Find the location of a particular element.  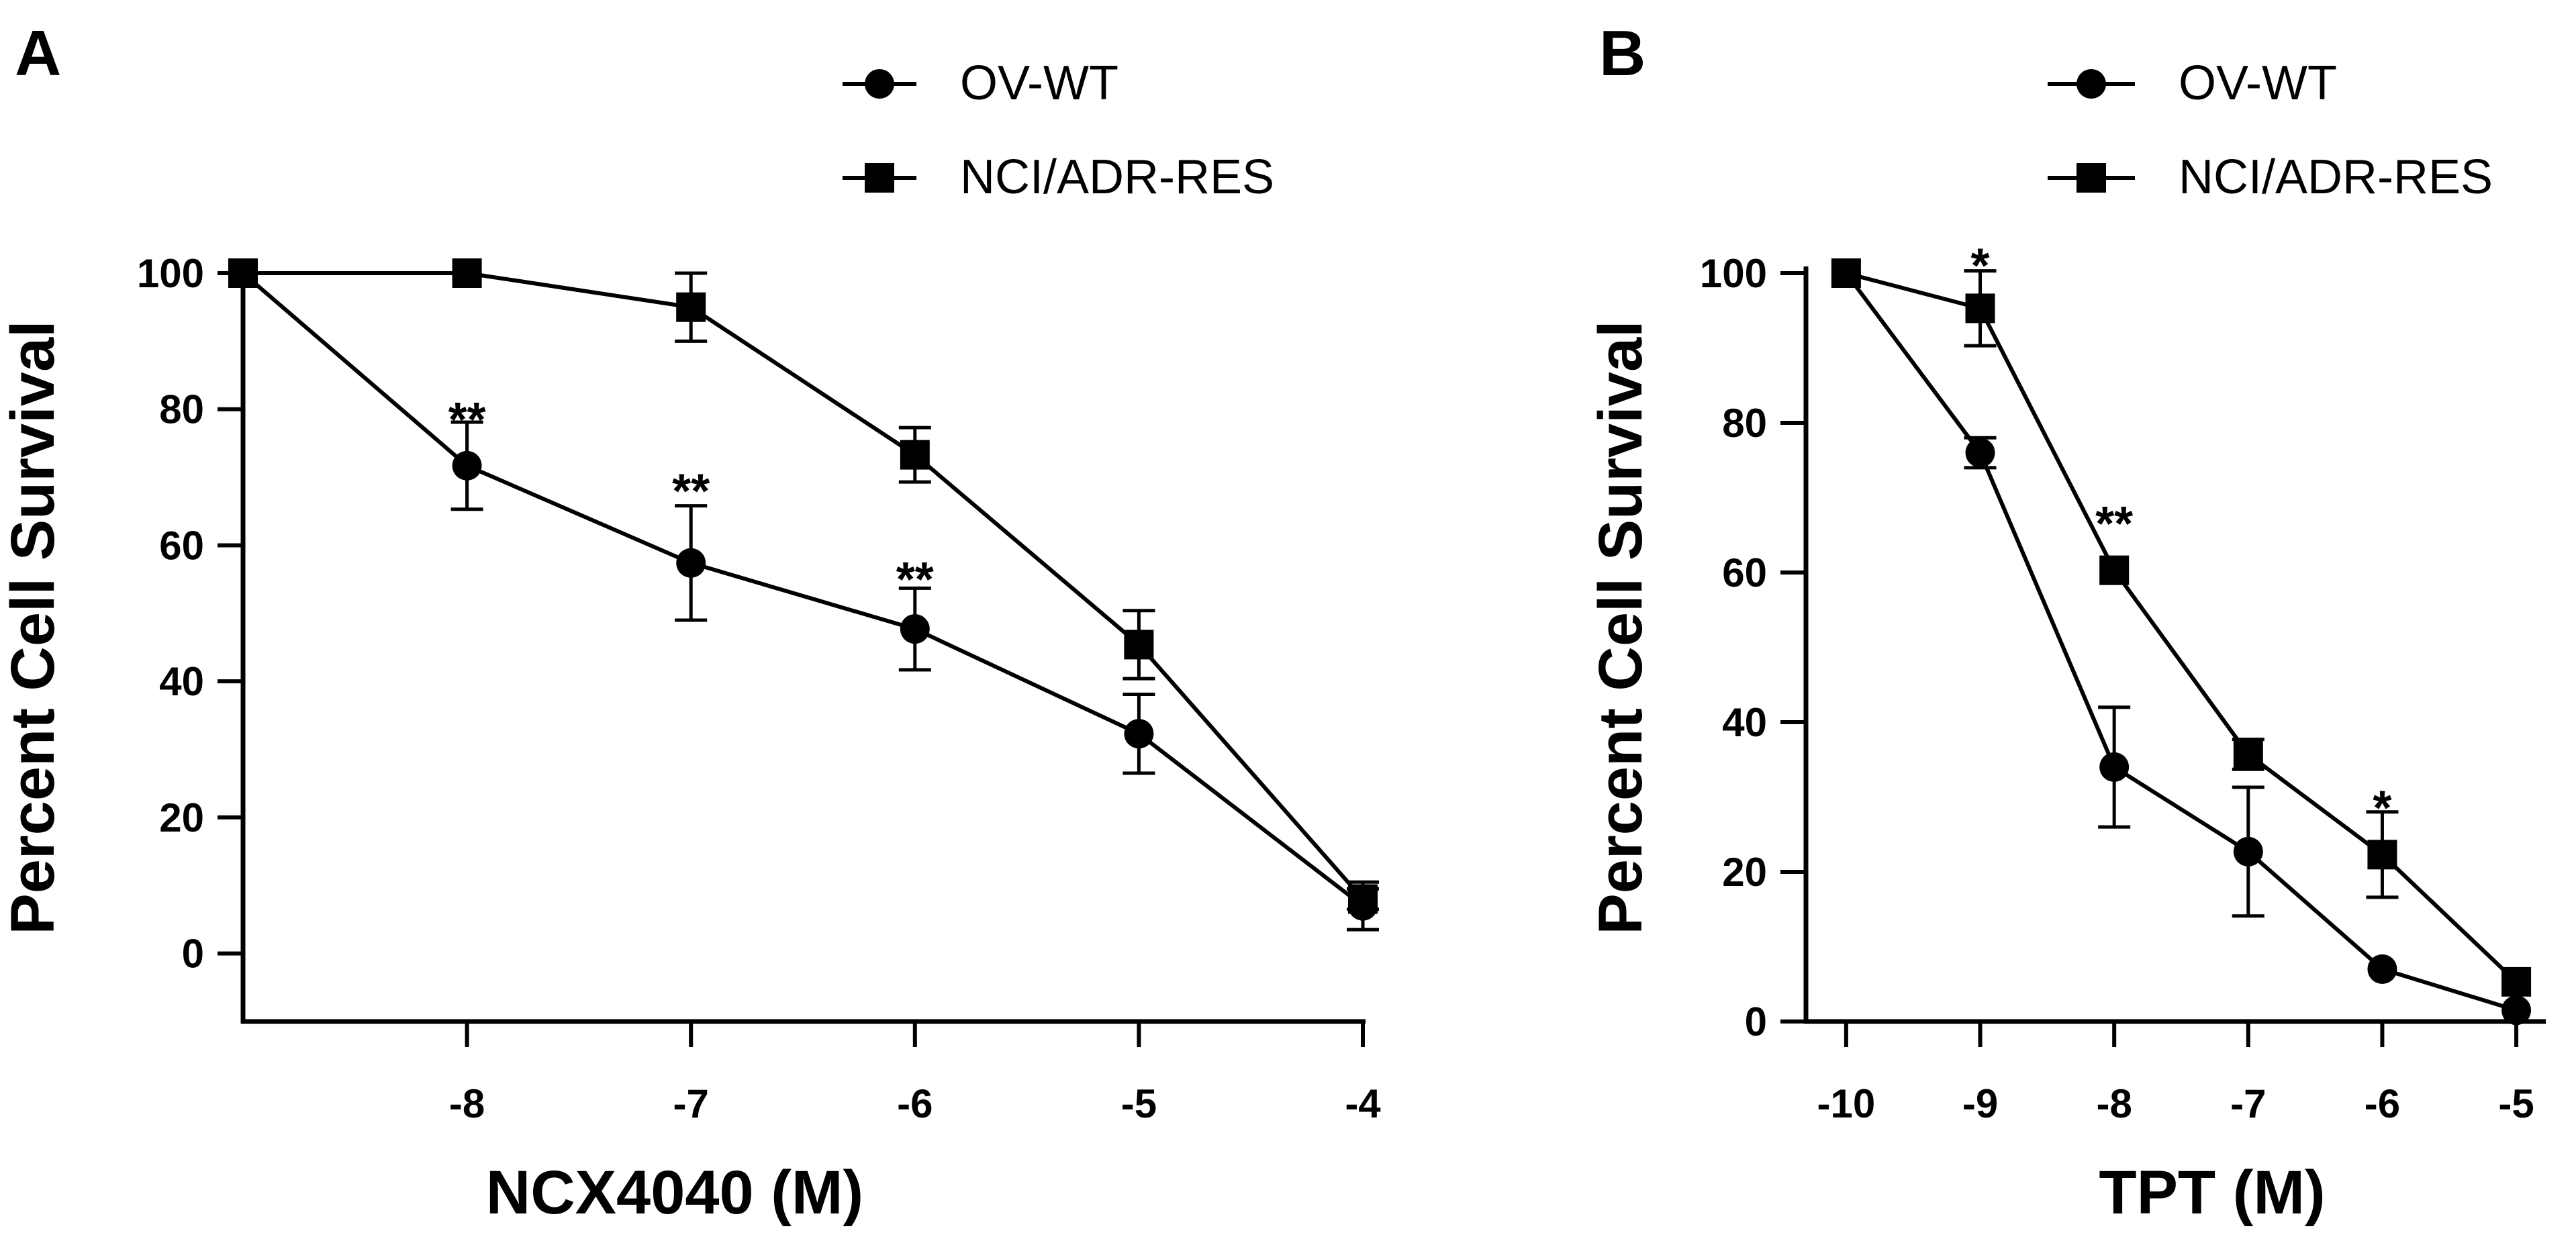

series-line is located at coordinates (2182, 628).